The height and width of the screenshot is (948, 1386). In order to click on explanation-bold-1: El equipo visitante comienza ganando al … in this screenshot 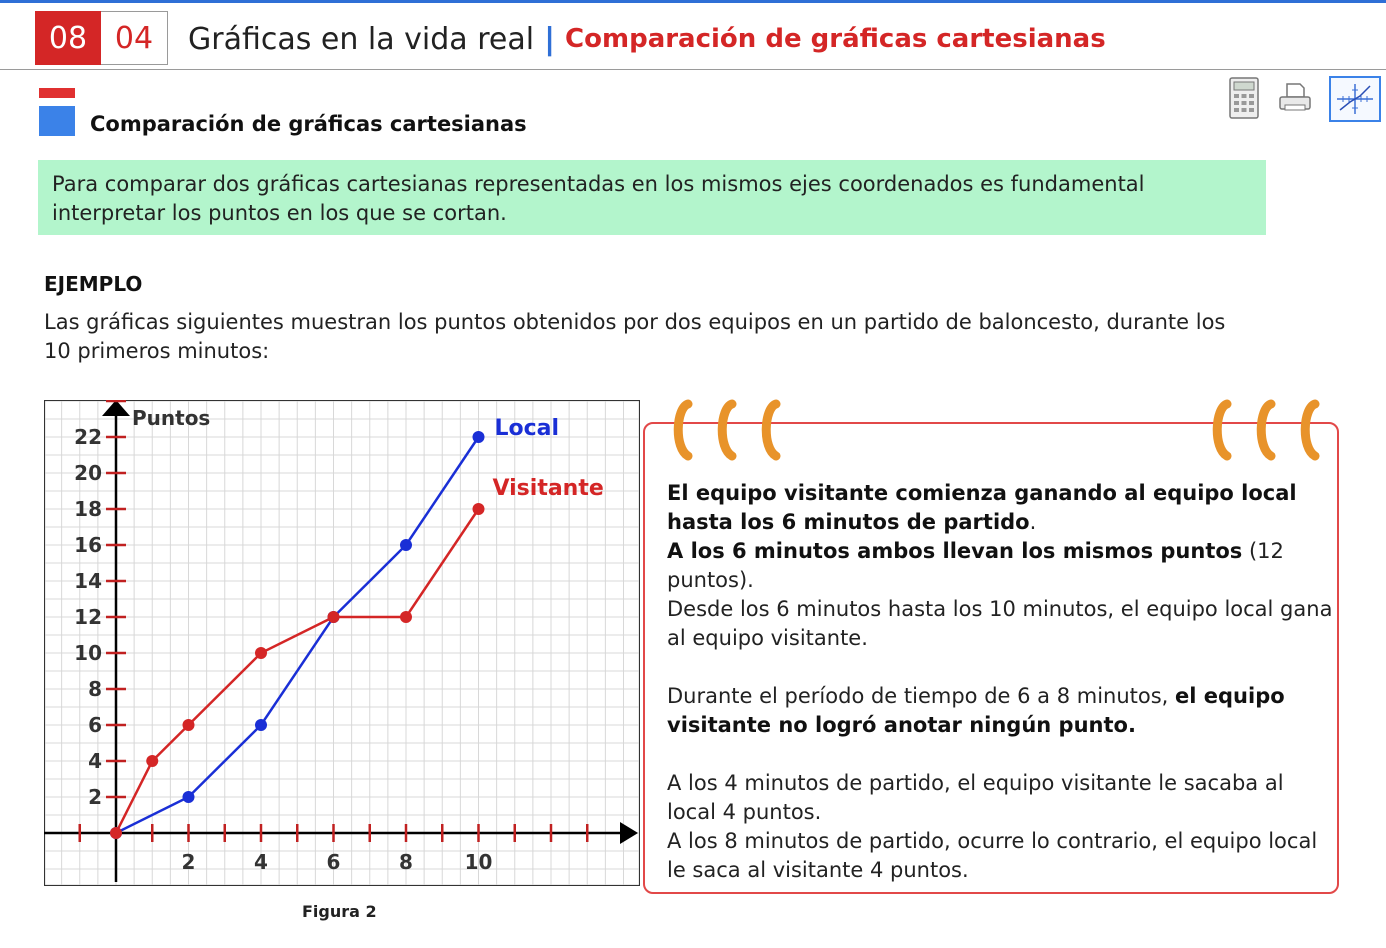, I will do `click(982, 507)`.